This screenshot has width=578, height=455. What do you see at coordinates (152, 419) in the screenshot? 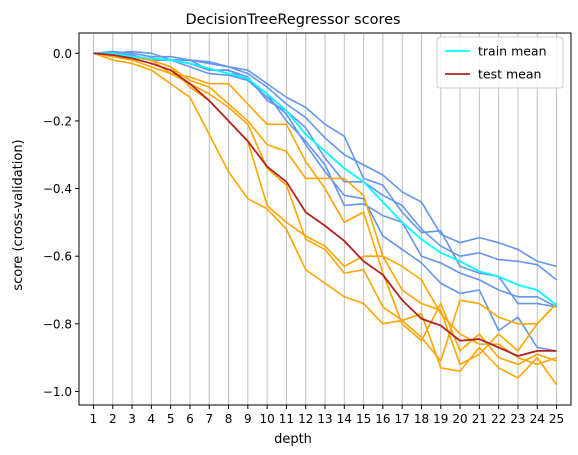
I see `x-tick-label-4: 4` at bounding box center [152, 419].